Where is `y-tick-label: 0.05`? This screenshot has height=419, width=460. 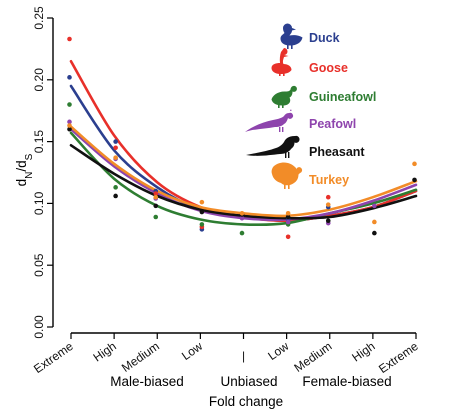 y-tick-label: 0.05 is located at coordinates (39, 265).